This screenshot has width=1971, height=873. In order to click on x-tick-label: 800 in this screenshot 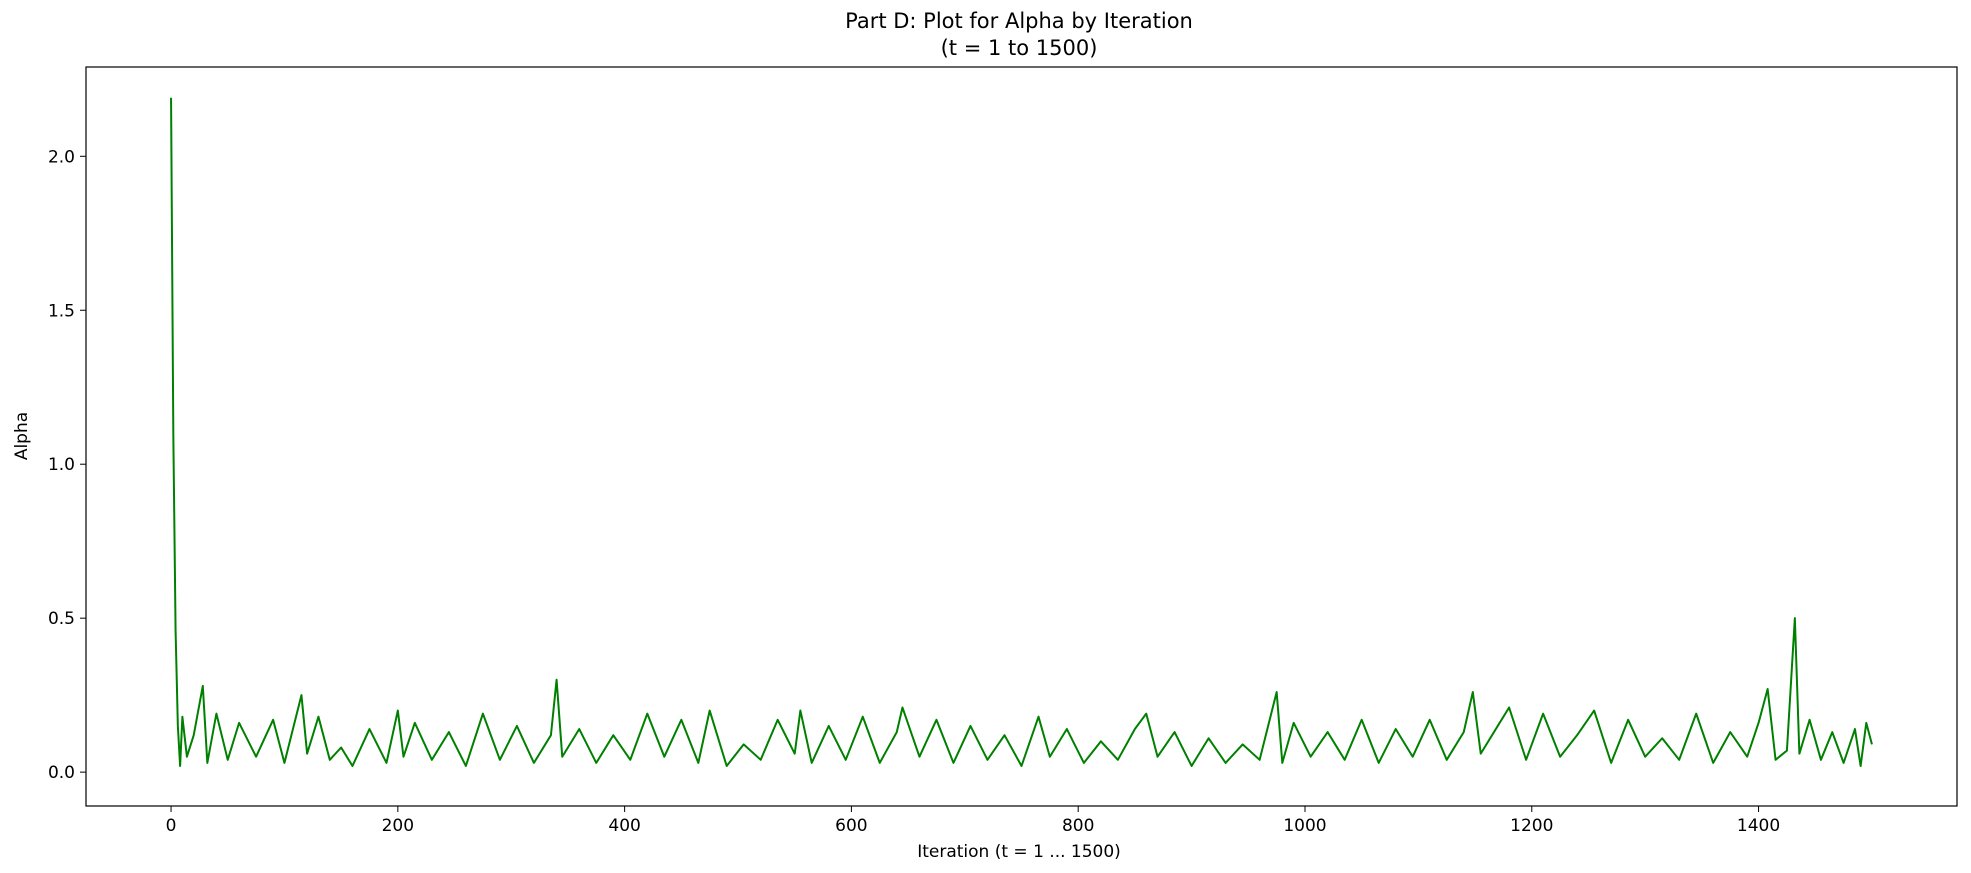, I will do `click(1078, 826)`.